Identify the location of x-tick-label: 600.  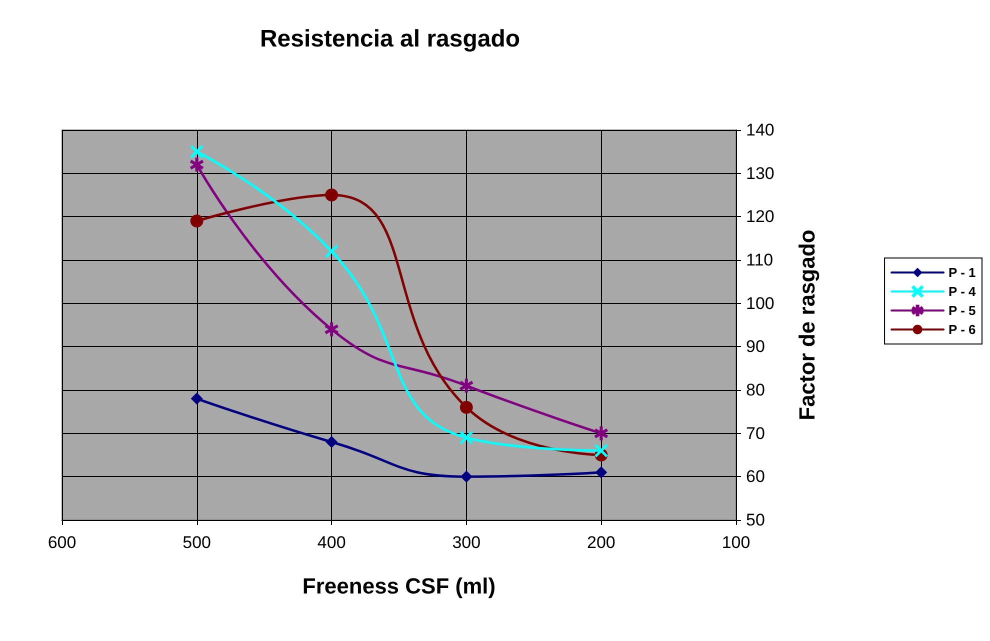
(62, 542).